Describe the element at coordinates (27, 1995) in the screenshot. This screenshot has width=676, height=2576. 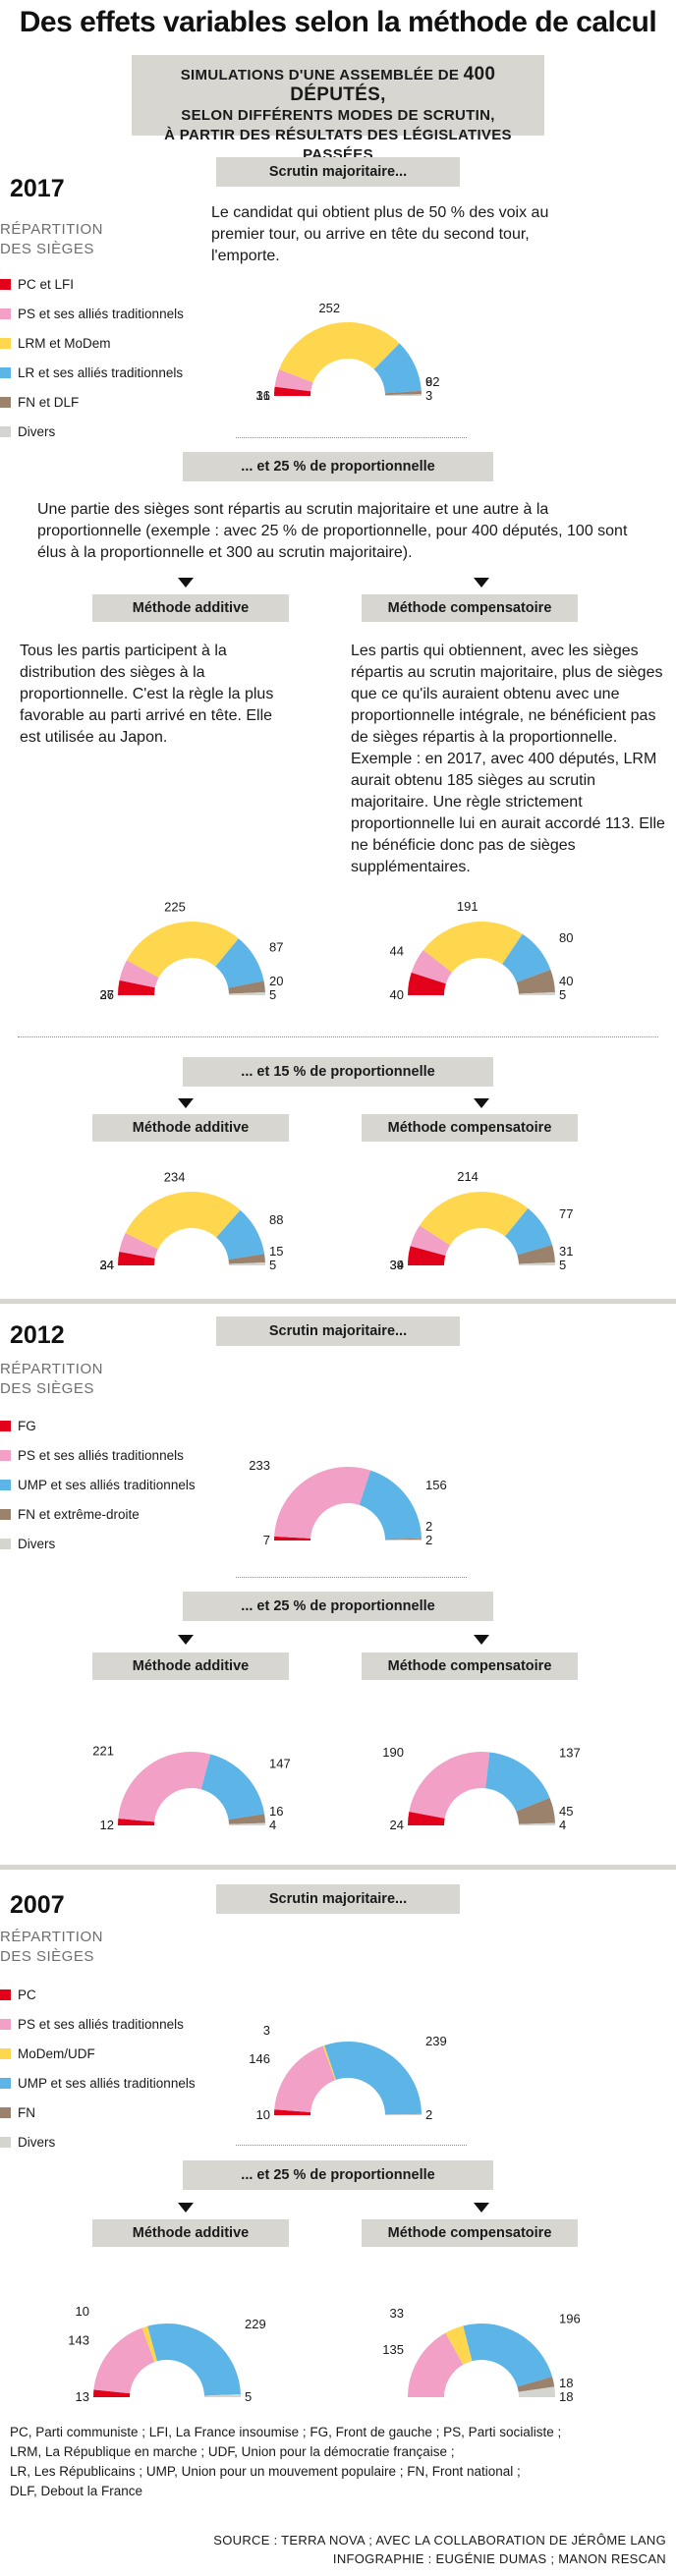
I see `legend-label: PC` at that location.